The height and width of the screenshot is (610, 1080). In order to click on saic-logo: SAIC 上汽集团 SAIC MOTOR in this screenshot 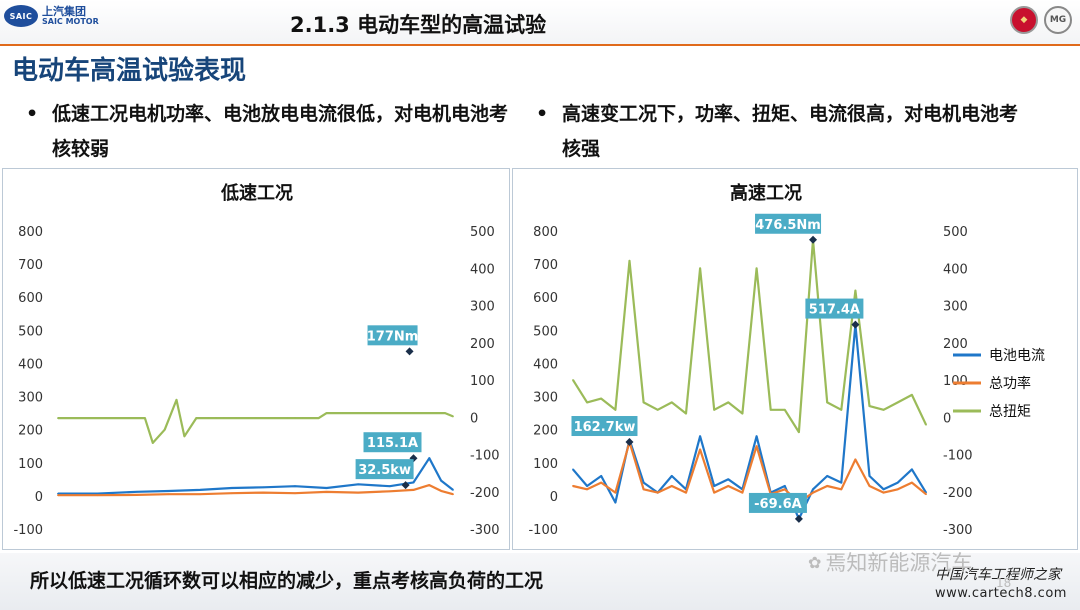, I will do `click(51, 16)`.